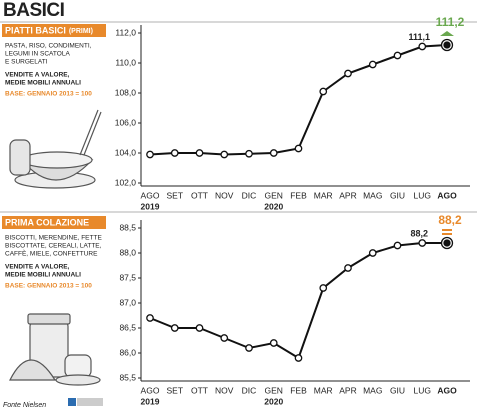  What do you see at coordinates (24, 405) in the screenshot?
I see `source: Fonte Nielsen` at bounding box center [24, 405].